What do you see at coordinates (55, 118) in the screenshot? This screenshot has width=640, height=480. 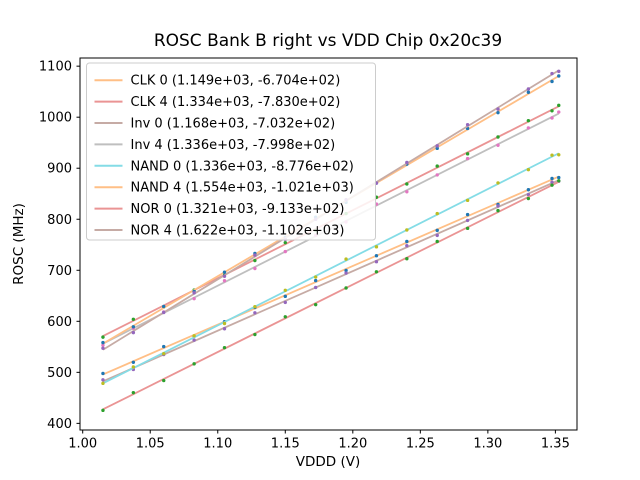 I see `y-tick-label: 1000` at bounding box center [55, 118].